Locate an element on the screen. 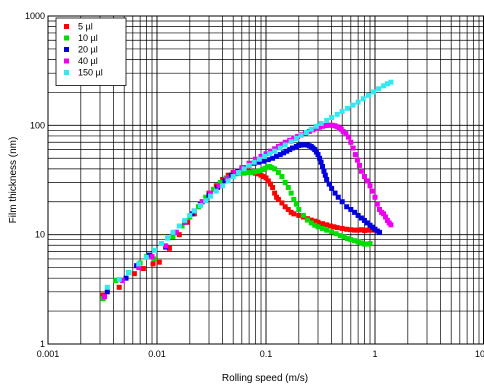  y-tick-label: 100 is located at coordinates (37, 125).